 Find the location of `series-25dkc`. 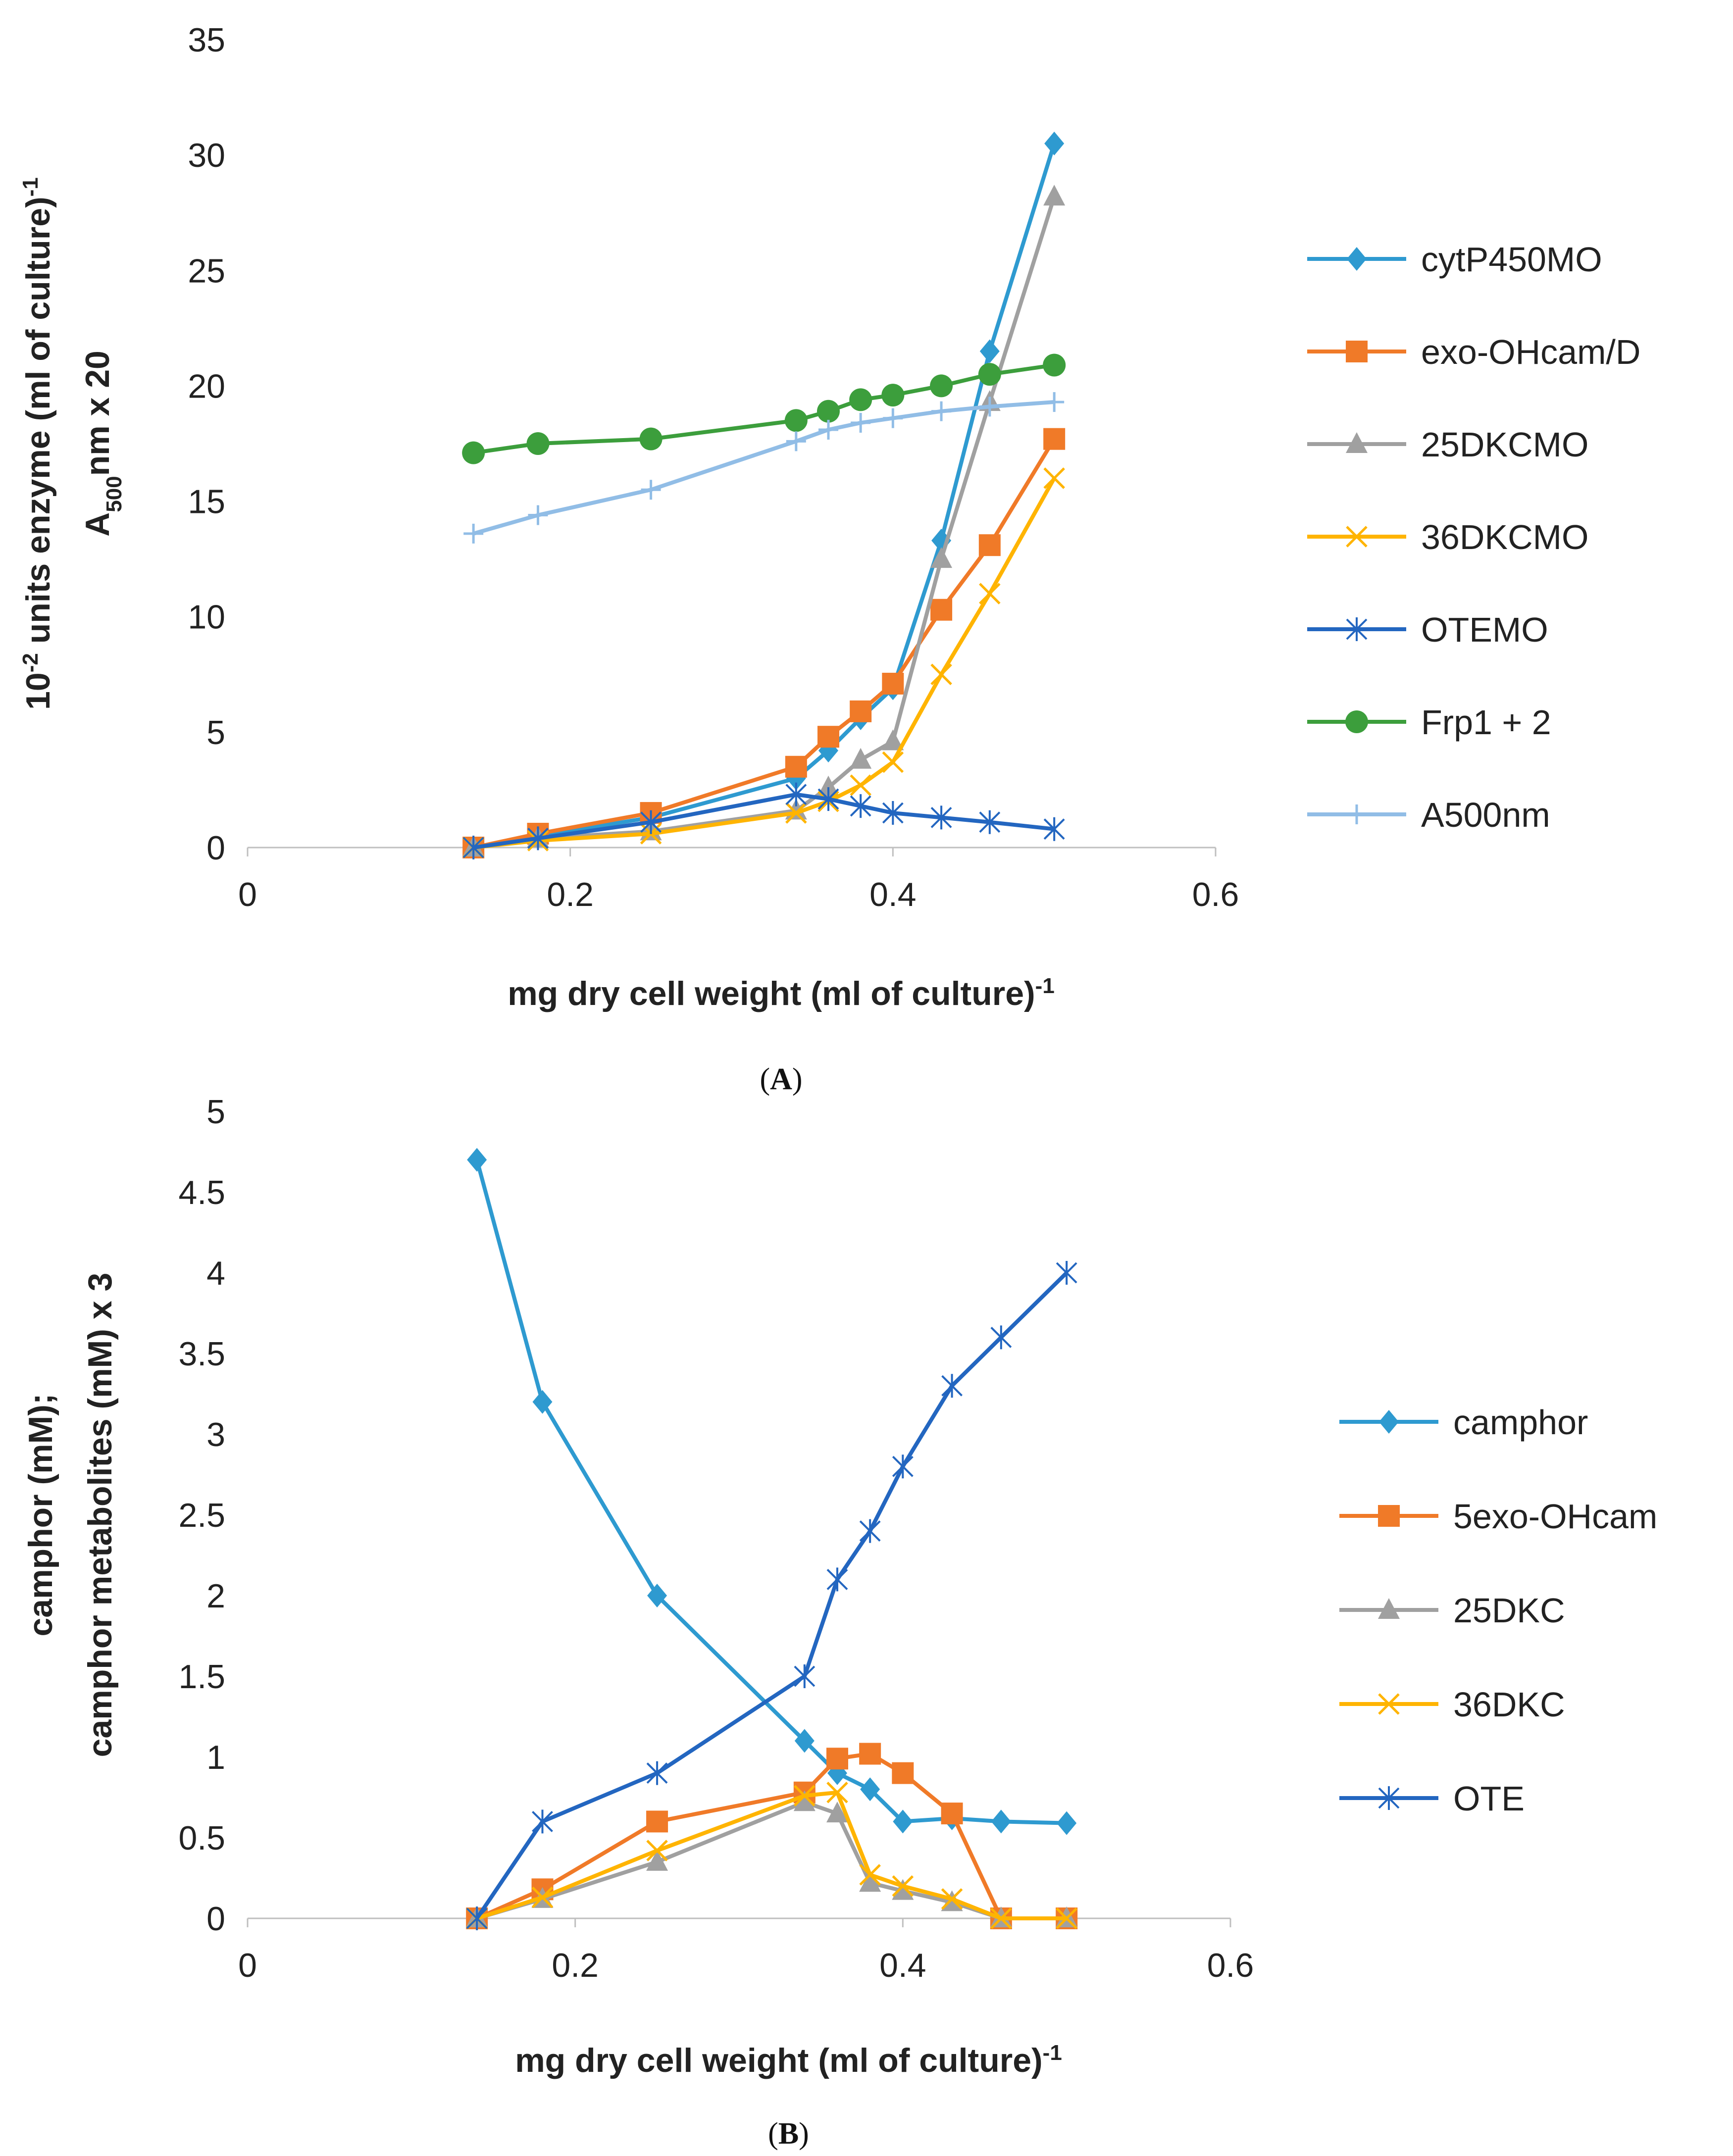

series-25dkc is located at coordinates (772, 1858).